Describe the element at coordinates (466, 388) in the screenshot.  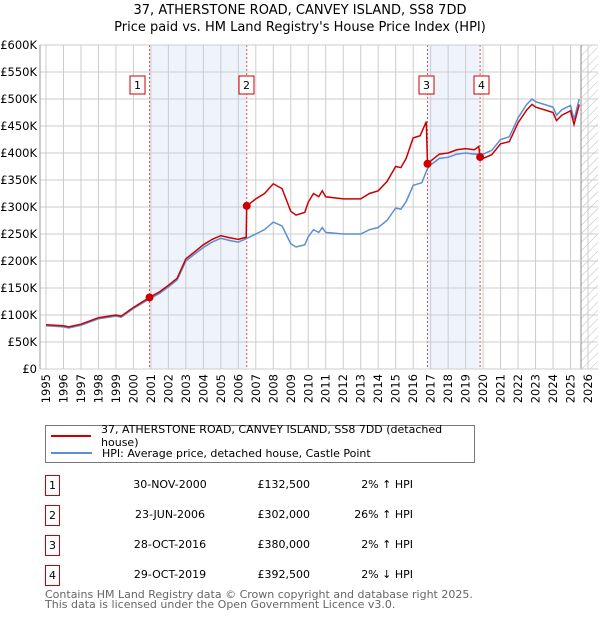
I see `x-tick-label: 2019` at that location.